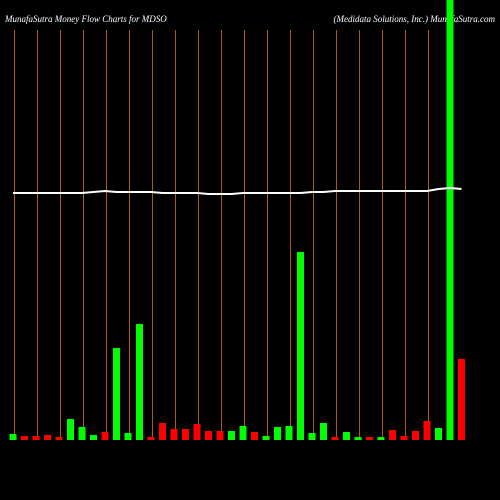 Image resolution: width=500 pixels, height=500 pixels. I want to click on money-flow-line, so click(237, 190).